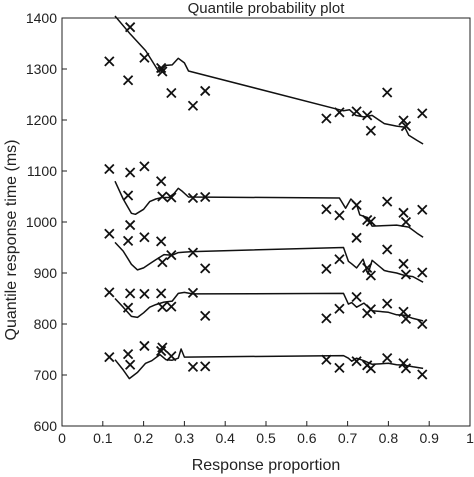 This screenshot has height=477, width=474. What do you see at coordinates (41, 120) in the screenshot?
I see `y-tick-label: 1200` at bounding box center [41, 120].